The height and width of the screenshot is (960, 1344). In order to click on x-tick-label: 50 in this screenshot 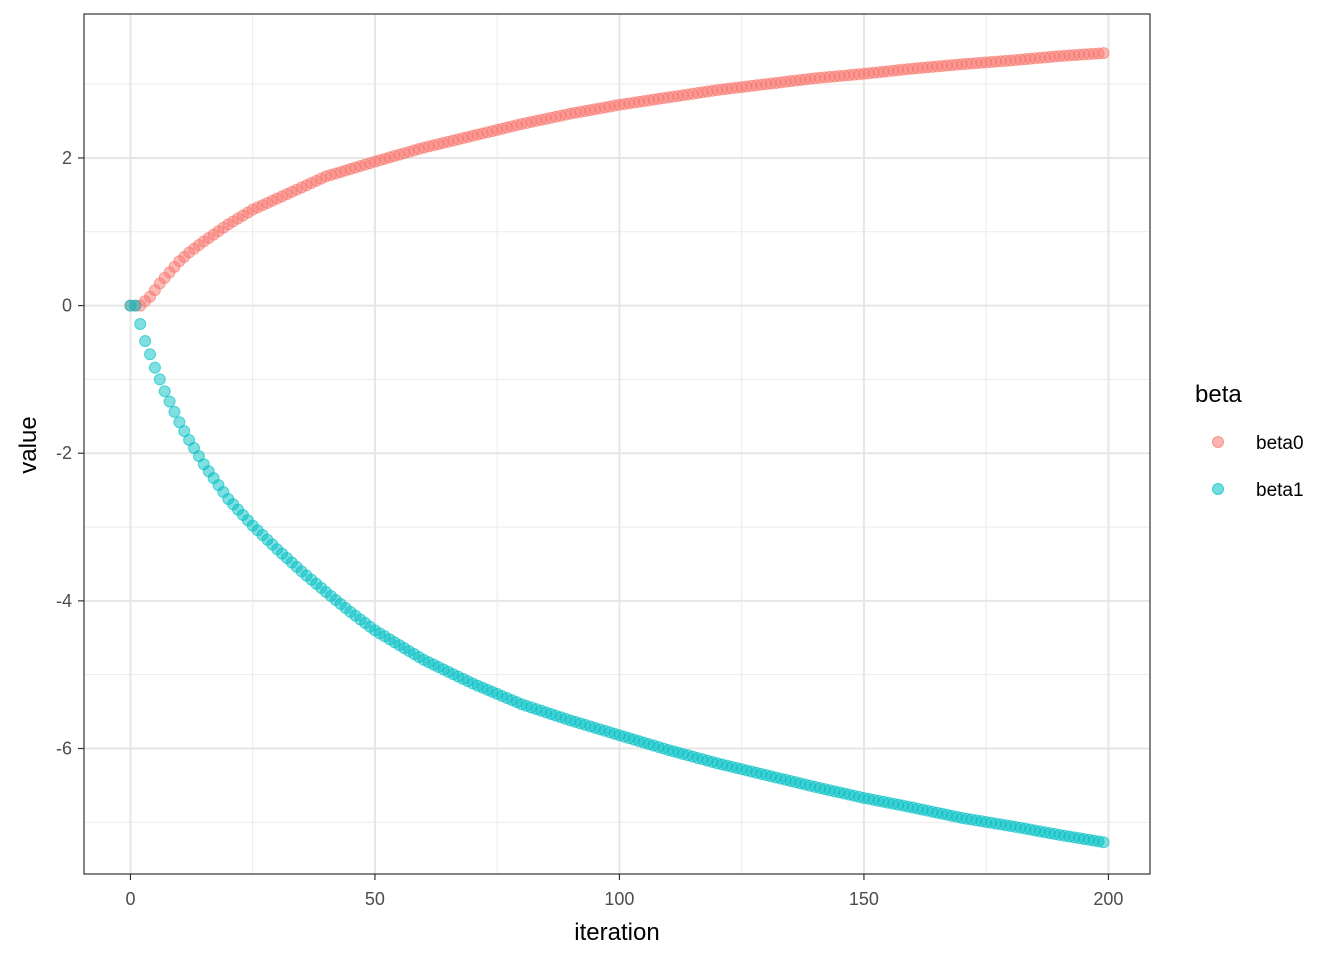, I will do `click(375, 899)`.